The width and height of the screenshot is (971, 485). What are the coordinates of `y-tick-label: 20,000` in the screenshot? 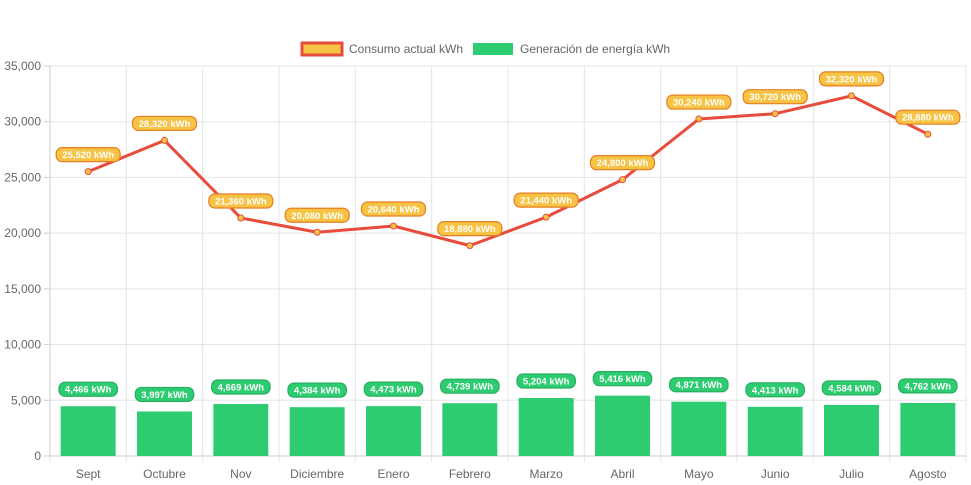 It's located at (22, 233).